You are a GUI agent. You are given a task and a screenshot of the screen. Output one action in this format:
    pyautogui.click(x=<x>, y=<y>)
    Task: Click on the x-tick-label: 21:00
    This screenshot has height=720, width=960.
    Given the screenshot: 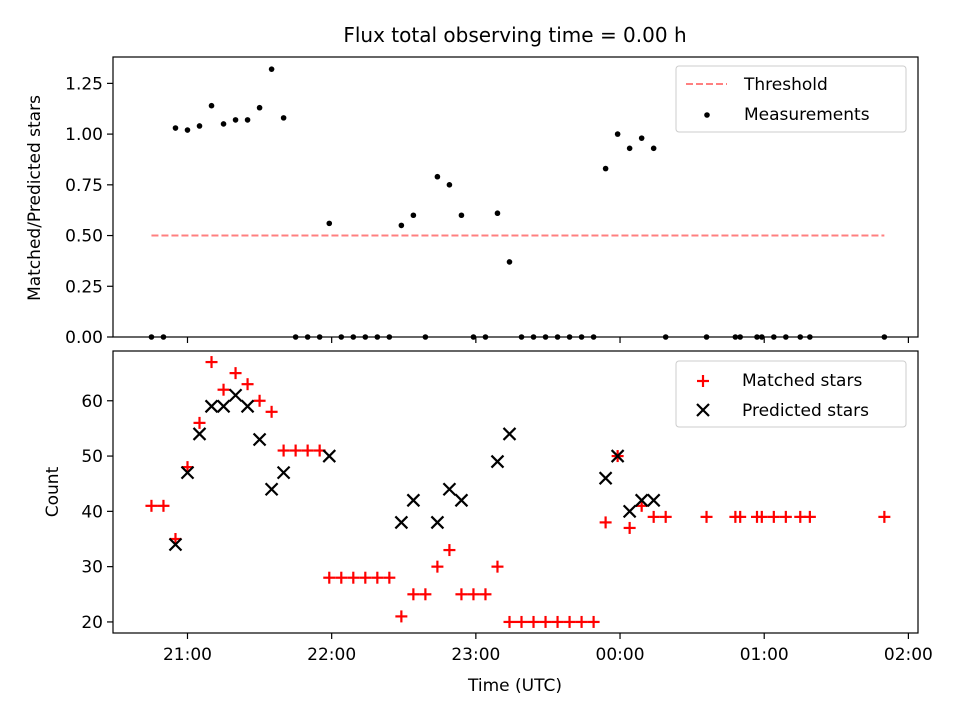 What is the action you would take?
    pyautogui.click(x=187, y=655)
    